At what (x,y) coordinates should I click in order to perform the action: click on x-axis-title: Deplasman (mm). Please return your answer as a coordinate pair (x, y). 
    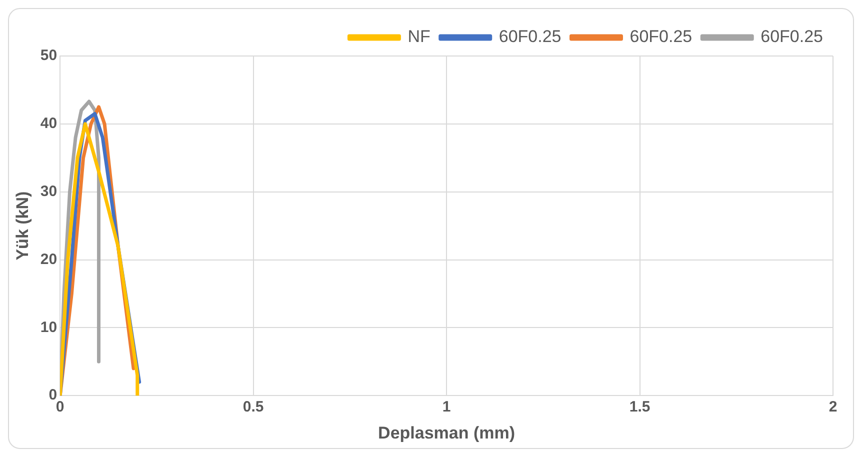
    Looking at the image, I should click on (447, 432).